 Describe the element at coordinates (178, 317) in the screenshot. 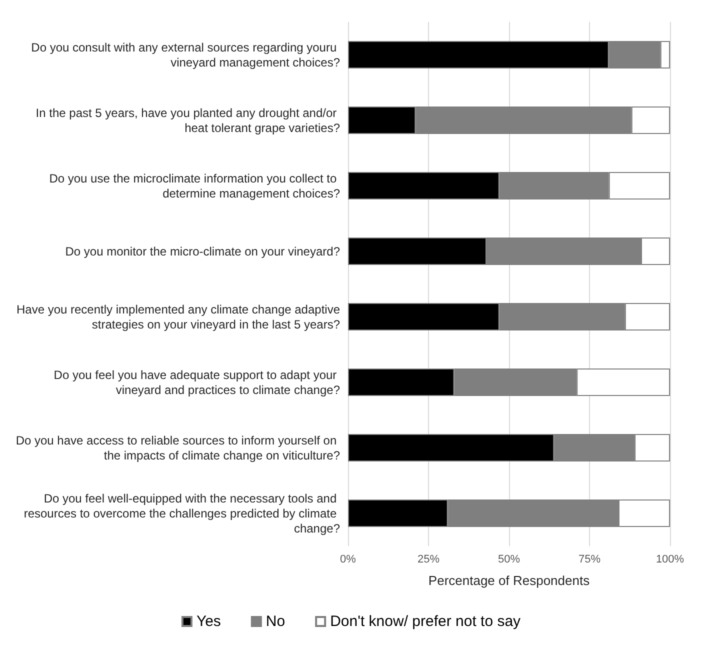

I see `y-tick-label: Have you recently implemented any climate change adaptive strategies on your vineyard in the last 5 years?` at that location.